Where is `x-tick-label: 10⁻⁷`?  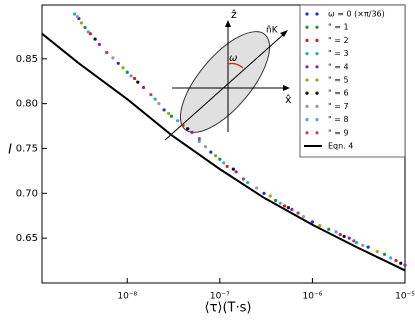
x-tick-label: 10⁻⁷ is located at coordinates (220, 297).